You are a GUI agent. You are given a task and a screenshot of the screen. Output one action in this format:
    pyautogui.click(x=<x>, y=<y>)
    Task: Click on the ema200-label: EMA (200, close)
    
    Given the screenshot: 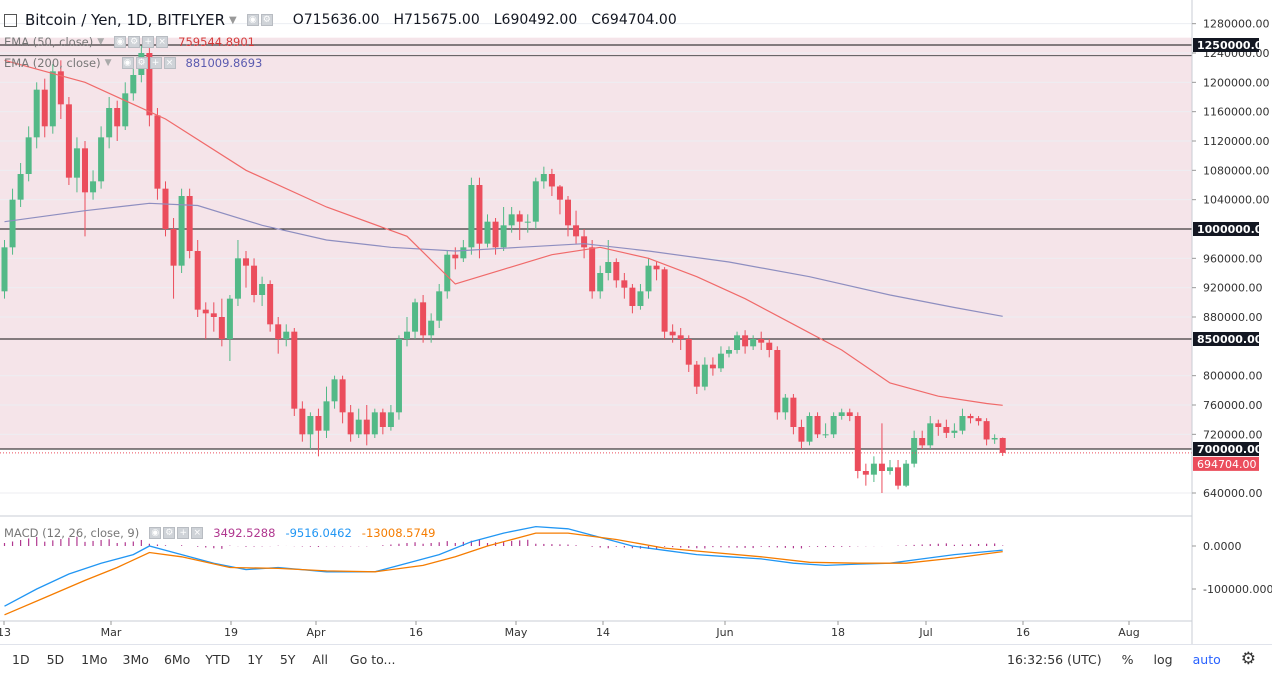 What is the action you would take?
    pyautogui.click(x=52, y=63)
    